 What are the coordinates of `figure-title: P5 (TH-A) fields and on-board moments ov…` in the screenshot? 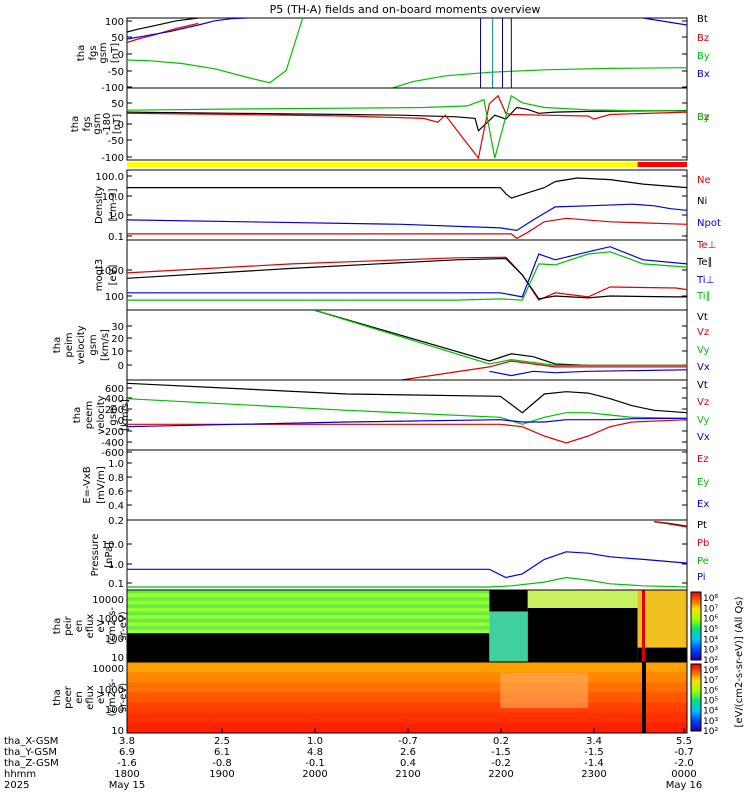 It's located at (405, 9).